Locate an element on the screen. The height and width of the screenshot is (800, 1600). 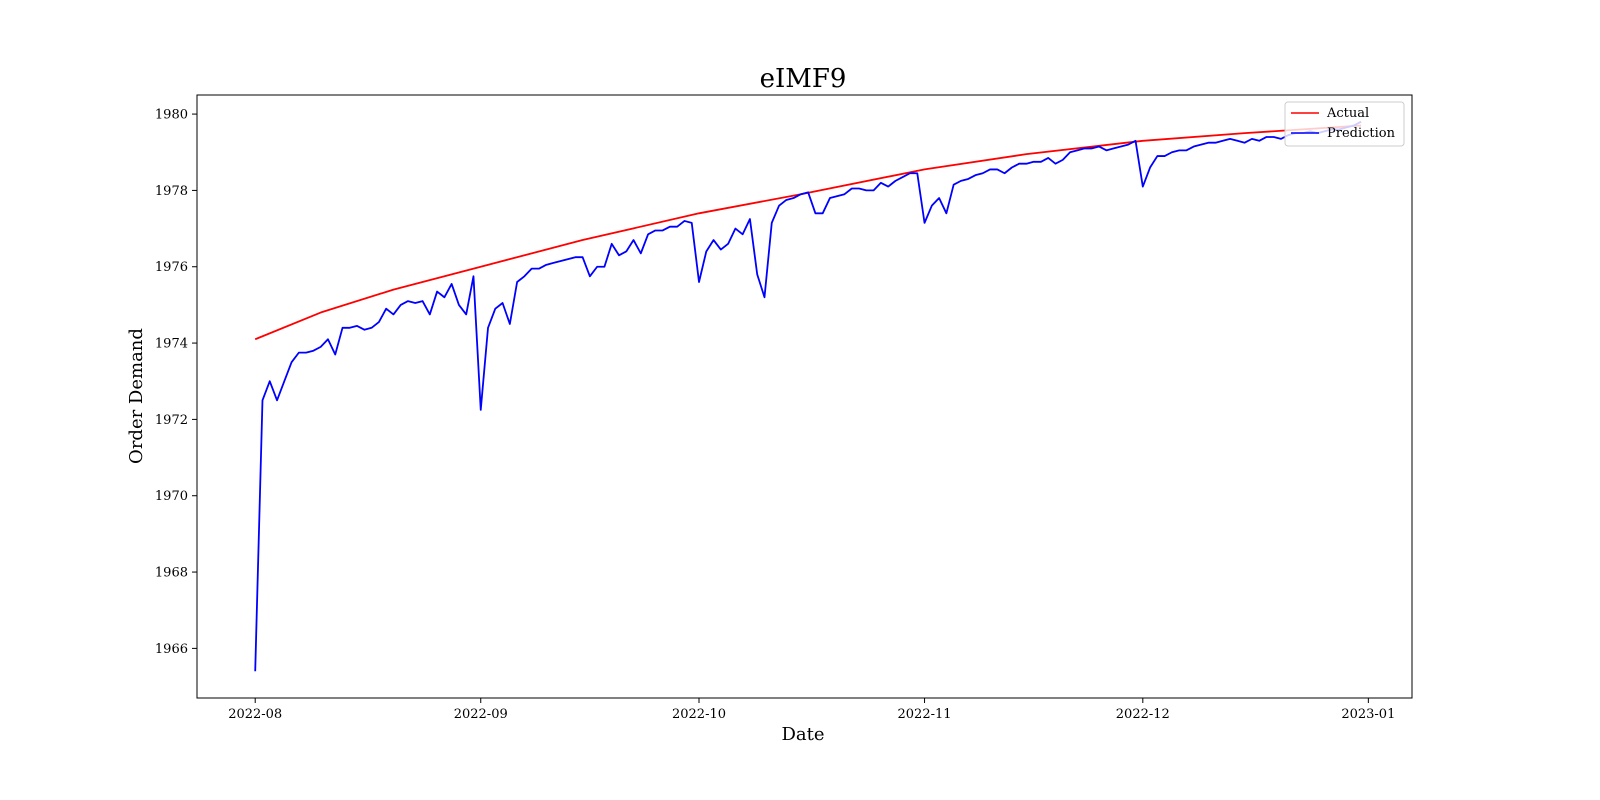
x-tick-label: 2022-12 is located at coordinates (1143, 714).